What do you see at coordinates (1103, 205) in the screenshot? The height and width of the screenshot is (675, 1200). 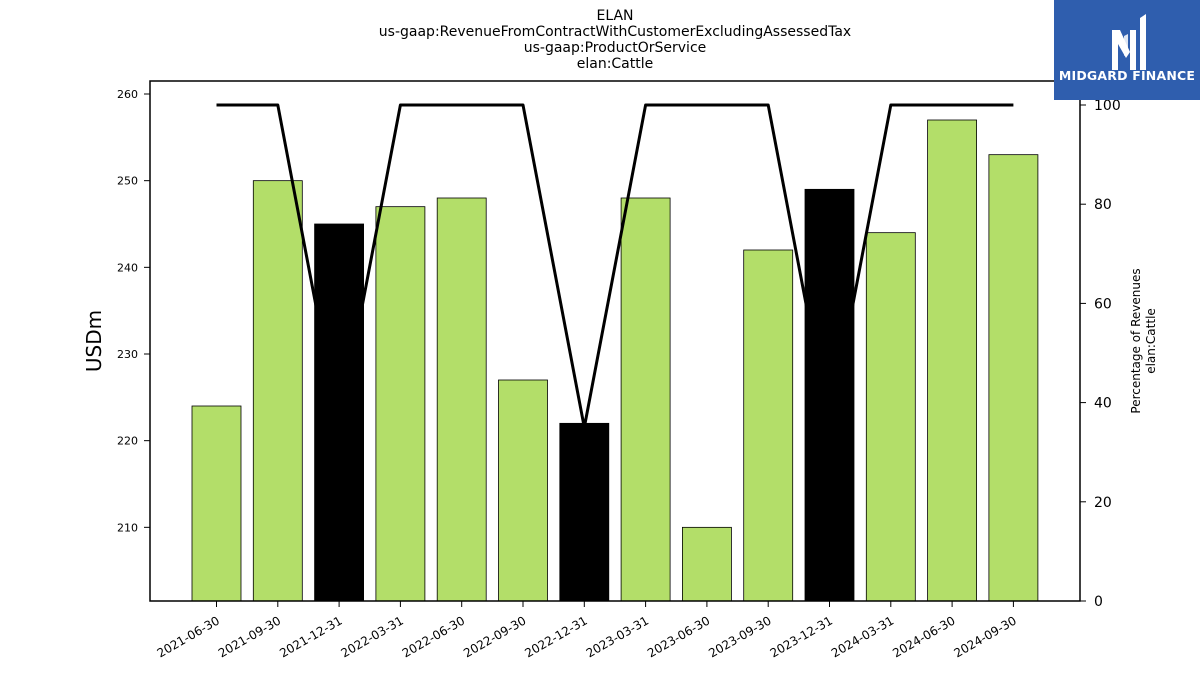 I see `y2-tick-label: 80` at bounding box center [1103, 205].